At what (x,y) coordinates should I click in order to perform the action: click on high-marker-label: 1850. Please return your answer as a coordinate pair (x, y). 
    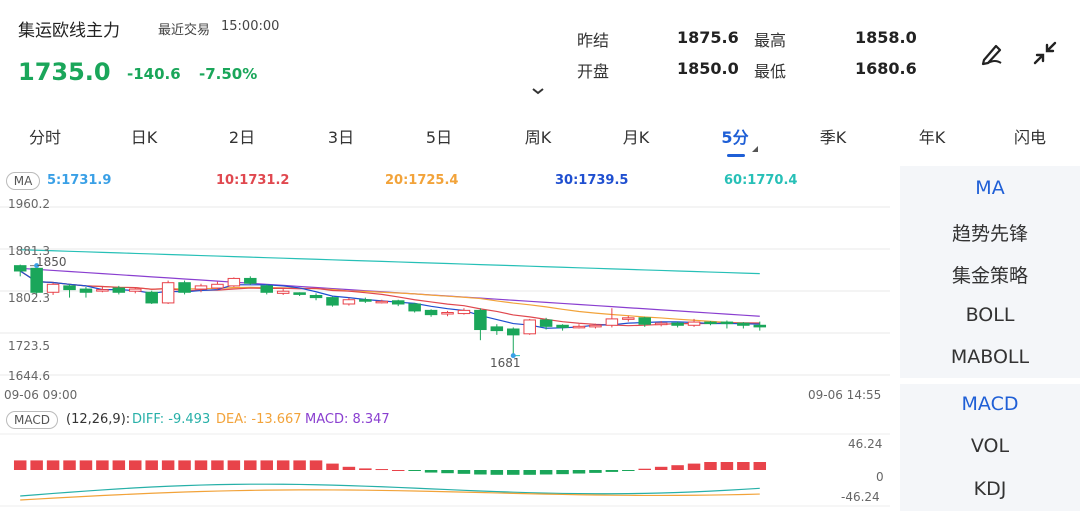
    Looking at the image, I should click on (51, 262).